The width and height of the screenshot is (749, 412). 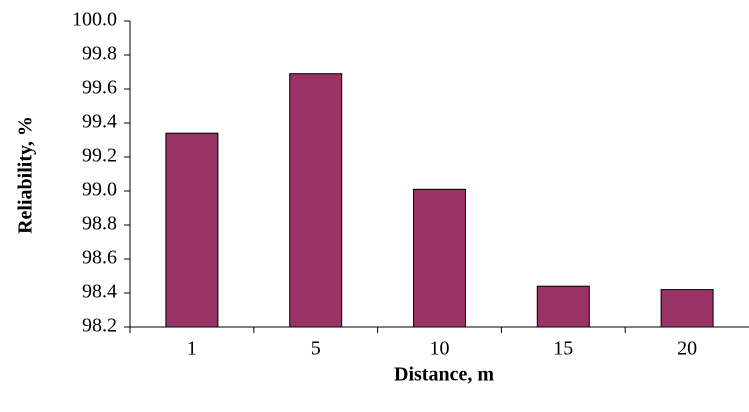 I want to click on y-tick-label: 99.6, so click(x=99, y=88).